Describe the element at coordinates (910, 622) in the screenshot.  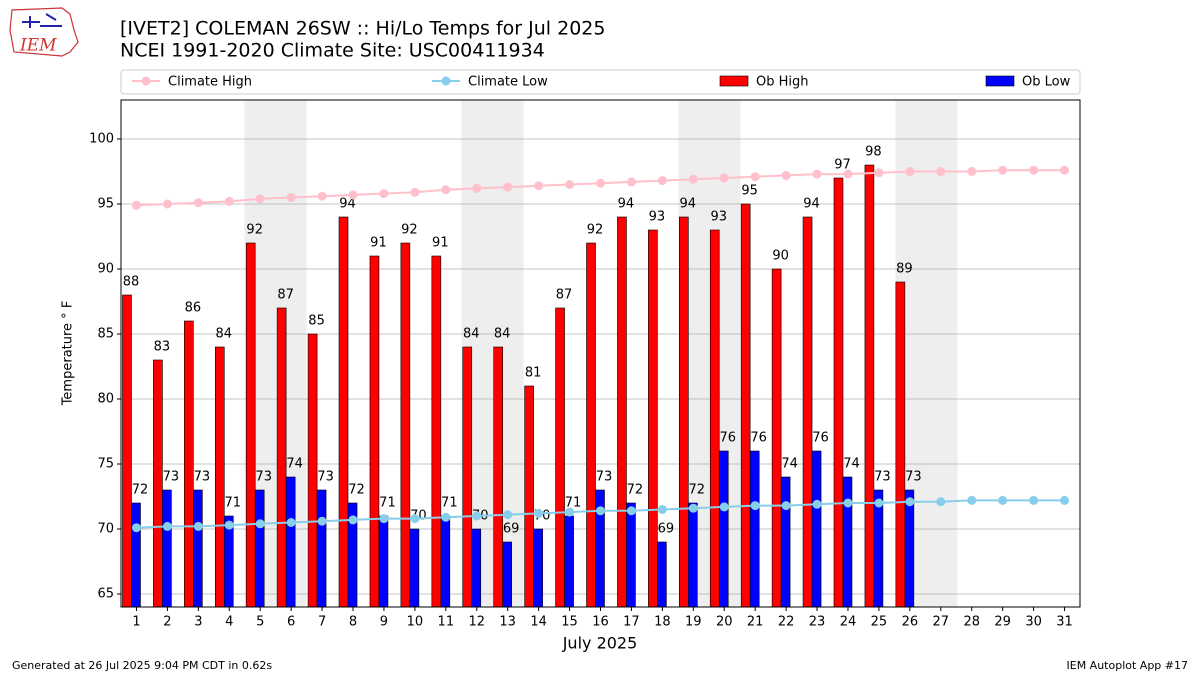
I see `x-tick-label: 26` at that location.